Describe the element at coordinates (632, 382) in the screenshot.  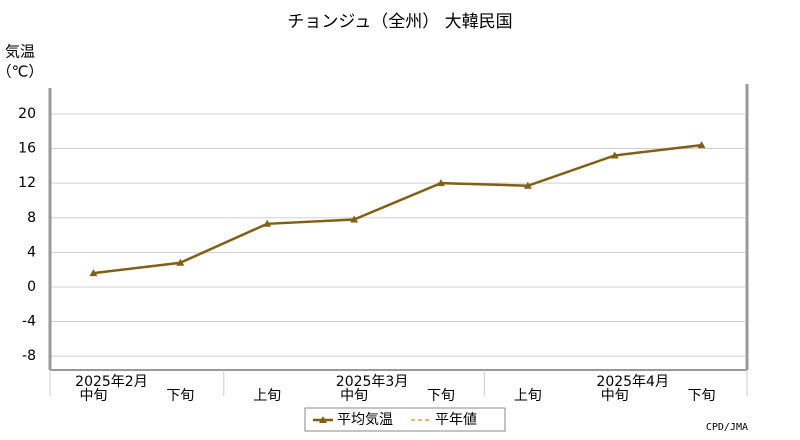
I see `group-label: 2025年4月` at that location.